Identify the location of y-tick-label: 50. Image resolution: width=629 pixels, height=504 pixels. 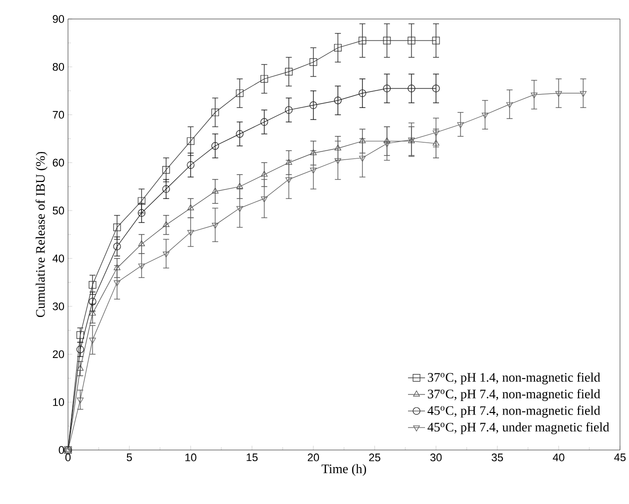
(58, 210).